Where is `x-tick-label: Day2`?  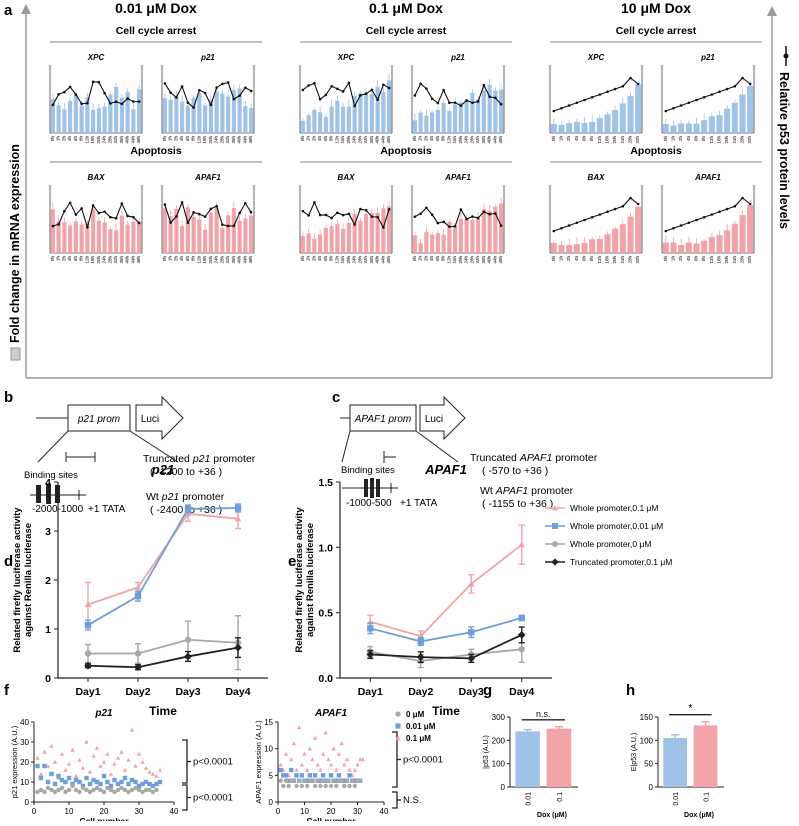
x-tick-label: Day2 is located at coordinates (420, 692).